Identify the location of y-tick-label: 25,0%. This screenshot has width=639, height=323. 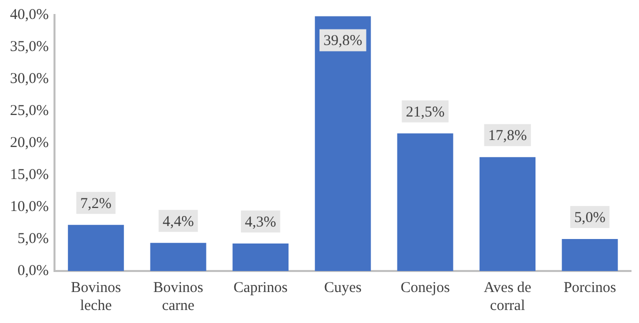
(29, 110).